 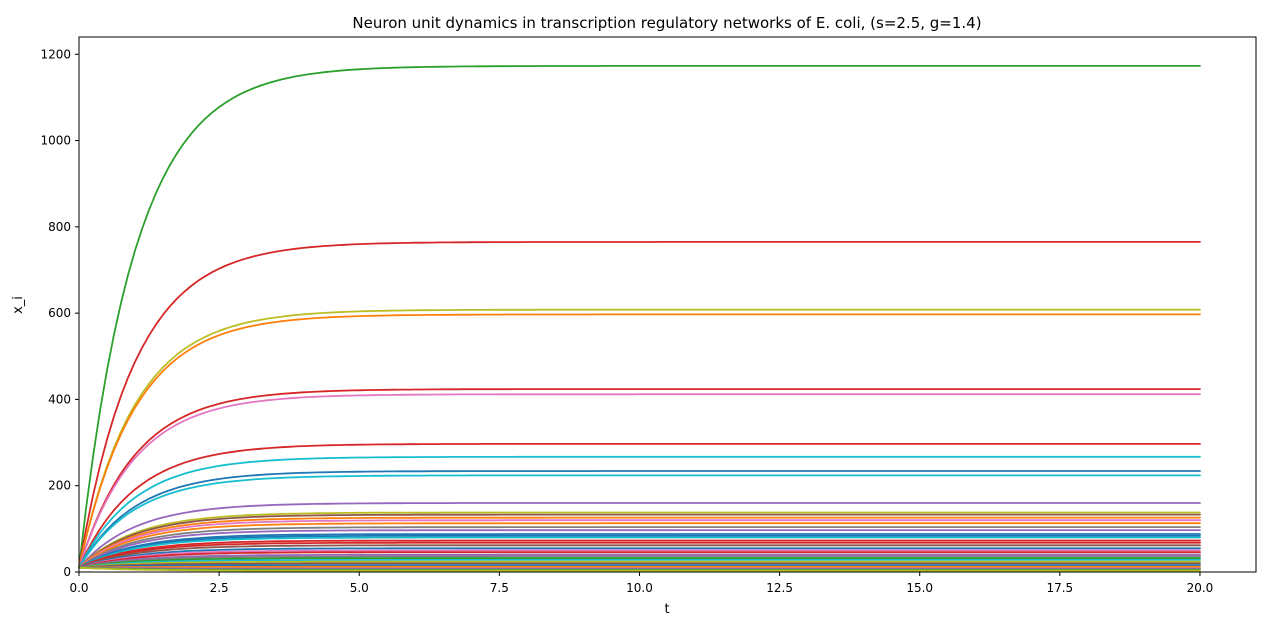 What do you see at coordinates (499, 588) in the screenshot?
I see `x-tick-label: 7.5` at bounding box center [499, 588].